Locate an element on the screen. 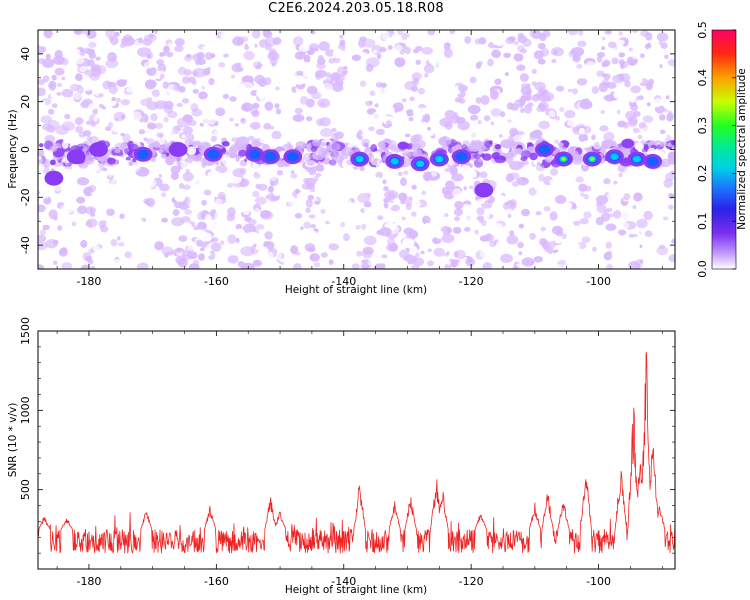 Image resolution: width=750 pixels, height=600 pixels. y-tick-label: 0 is located at coordinates (25, 149).